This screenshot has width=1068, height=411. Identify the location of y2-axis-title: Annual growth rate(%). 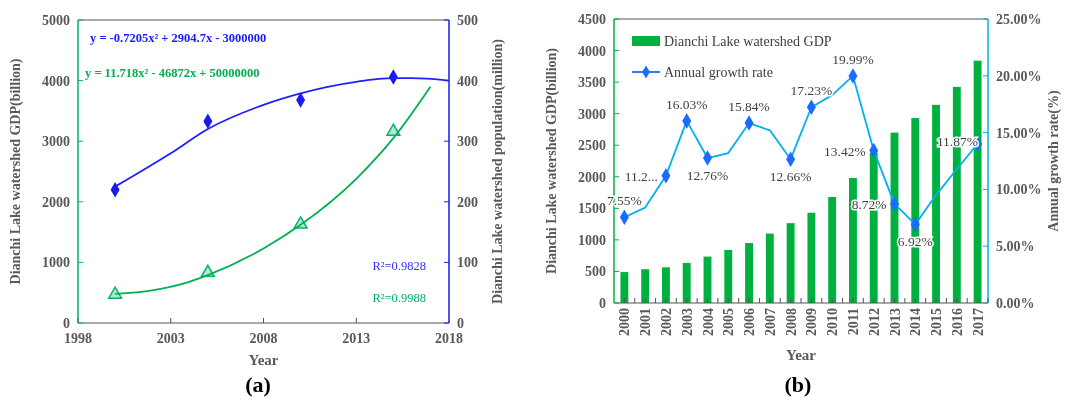
(1054, 161).